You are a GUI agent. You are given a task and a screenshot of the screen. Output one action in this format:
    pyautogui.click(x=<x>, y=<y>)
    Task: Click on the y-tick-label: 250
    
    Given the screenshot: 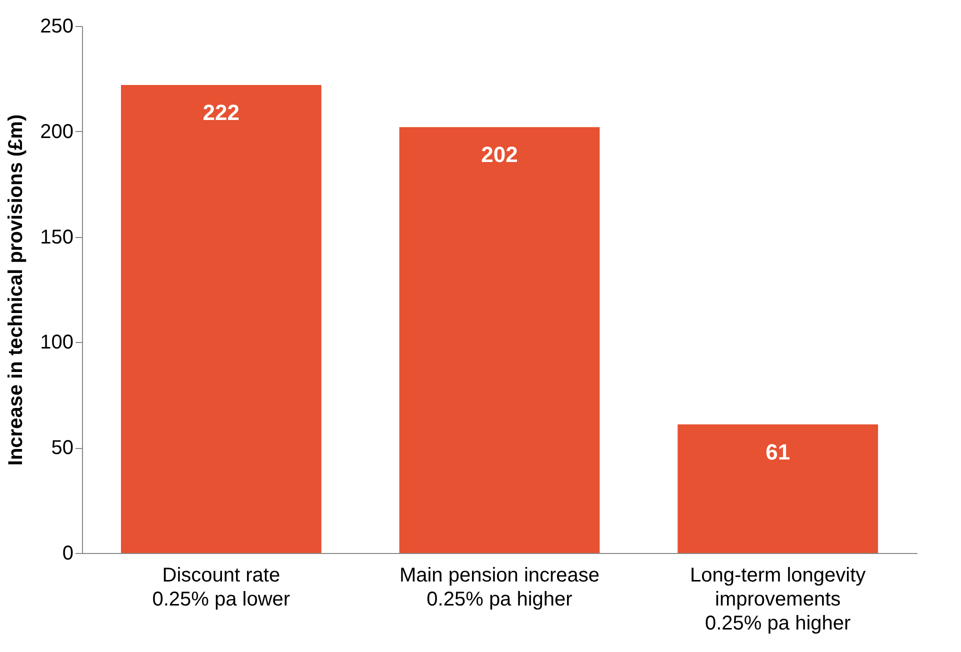 What is the action you would take?
    pyautogui.click(x=57, y=27)
    